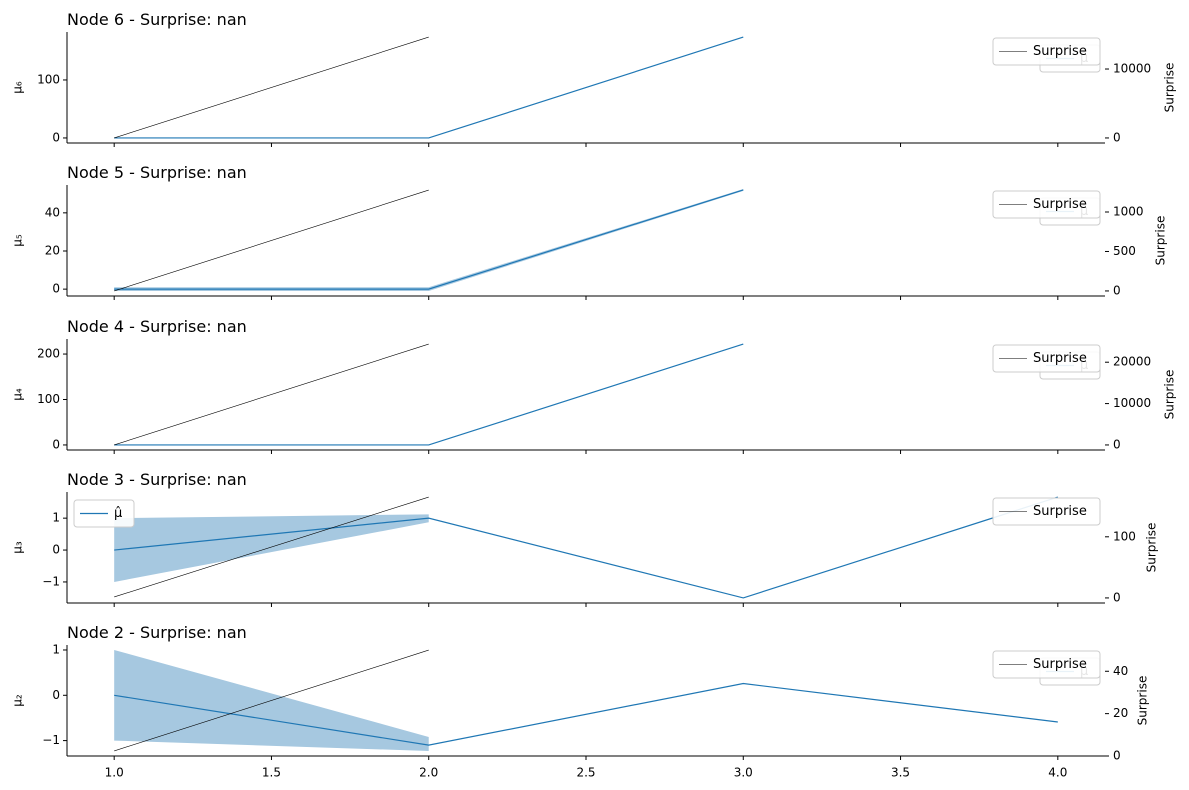  What do you see at coordinates (1124, 536) in the screenshot?
I see `y2-tick-label: 100` at bounding box center [1124, 536].